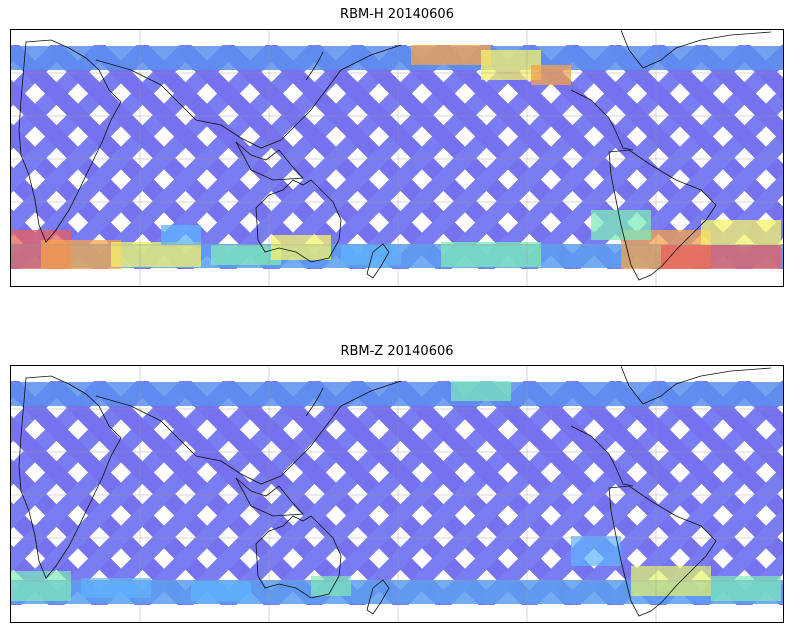 Image resolution: width=794 pixels, height=633 pixels. I want to click on top-panel-title: RBM-H 20140606, so click(397, 14).